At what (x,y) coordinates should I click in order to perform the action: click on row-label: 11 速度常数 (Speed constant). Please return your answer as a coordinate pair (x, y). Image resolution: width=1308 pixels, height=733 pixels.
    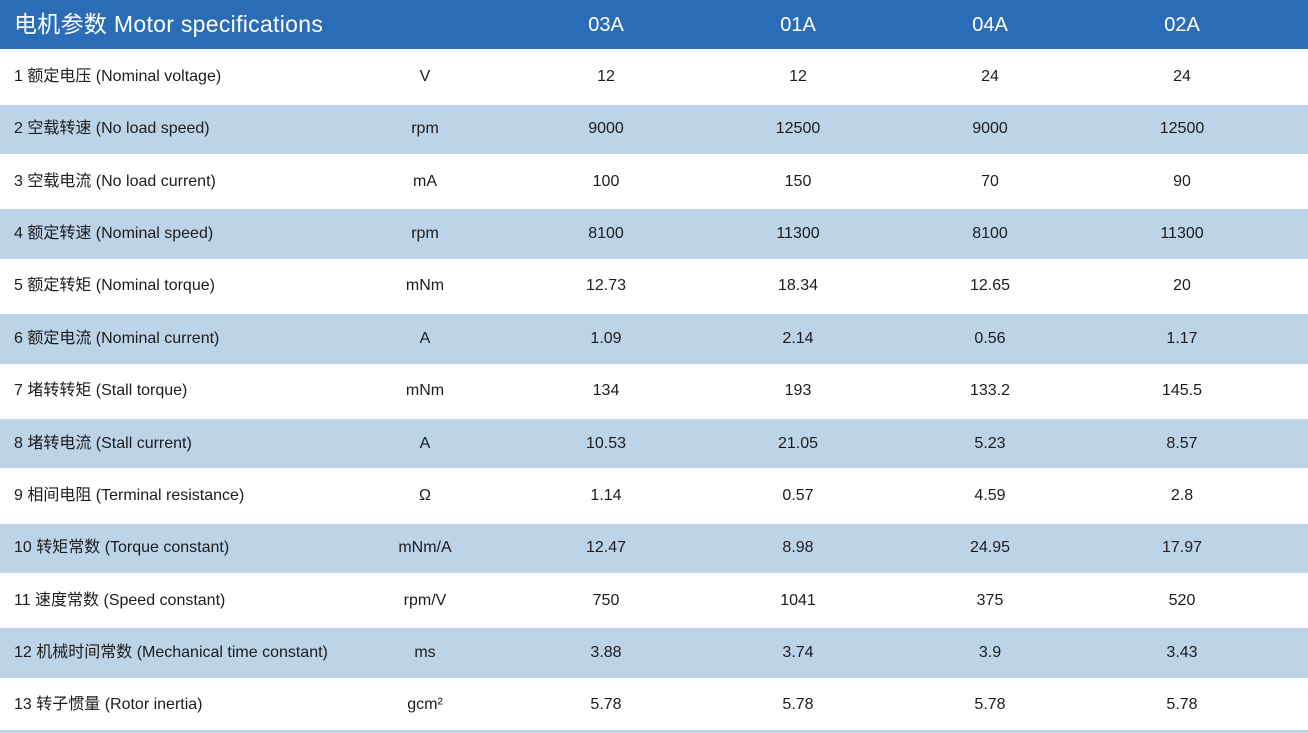
    Looking at the image, I should click on (120, 600).